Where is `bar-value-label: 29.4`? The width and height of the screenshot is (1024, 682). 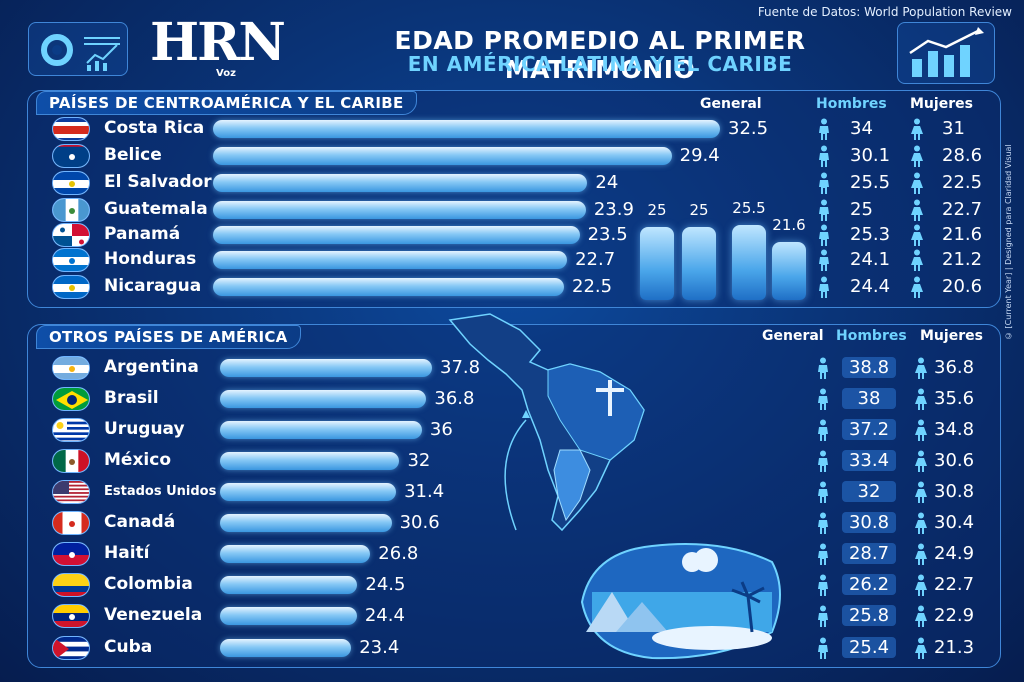
bar-value-label: 29.4 is located at coordinates (699, 155).